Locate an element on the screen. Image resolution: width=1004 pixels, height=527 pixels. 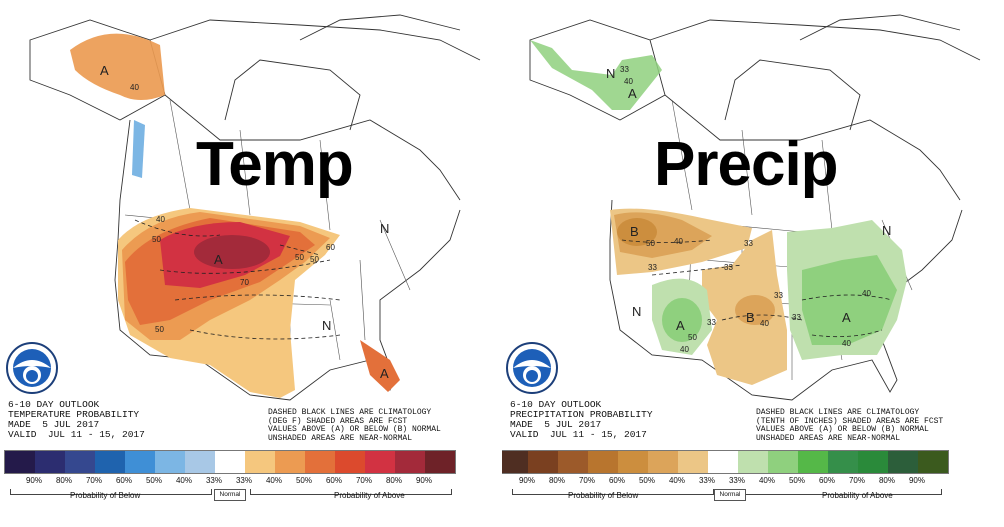
label-33-north: 33 is located at coordinates (748, 243).